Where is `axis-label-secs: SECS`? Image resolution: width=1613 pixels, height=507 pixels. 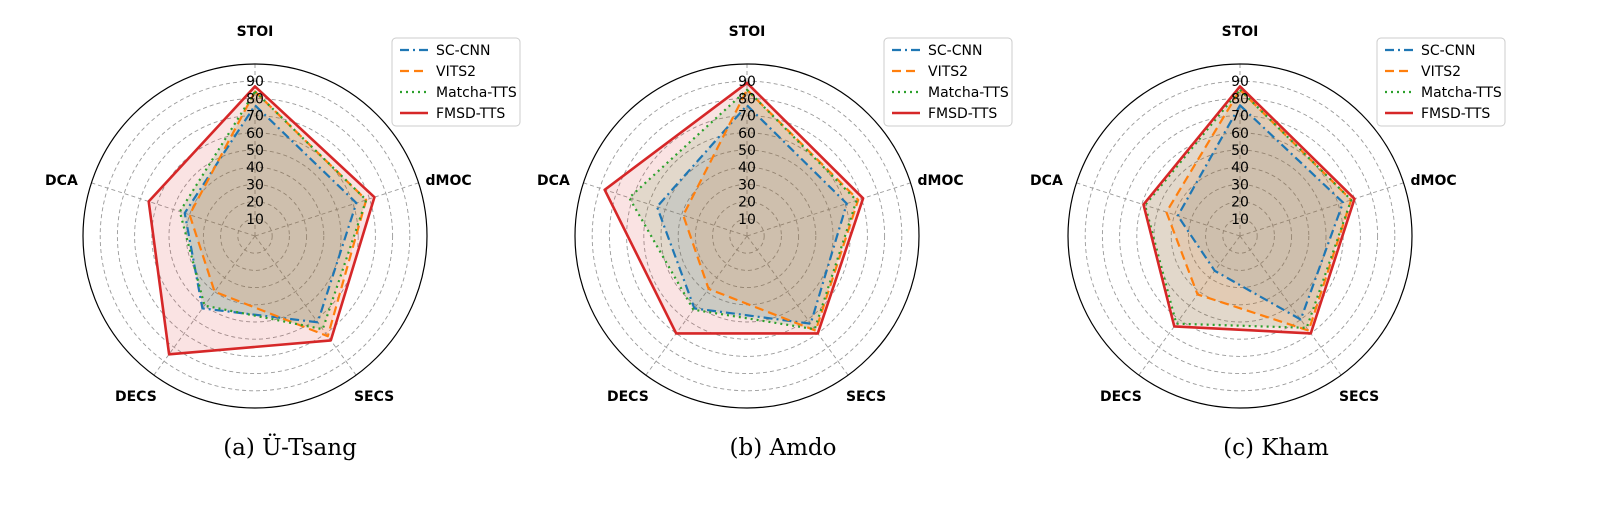
axis-label-secs: SECS is located at coordinates (1359, 397).